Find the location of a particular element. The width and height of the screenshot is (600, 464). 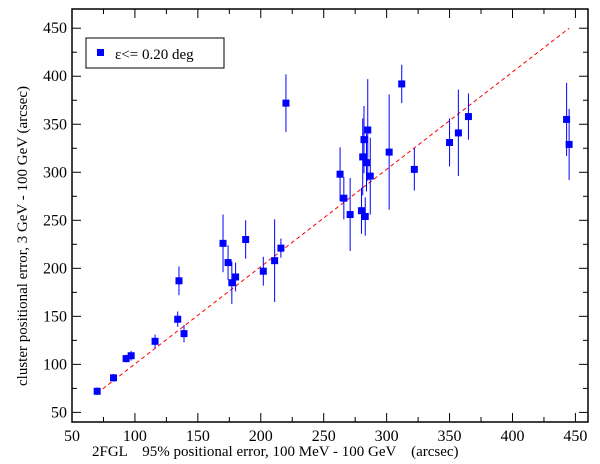

x-tick-label: 100 is located at coordinates (135, 436).